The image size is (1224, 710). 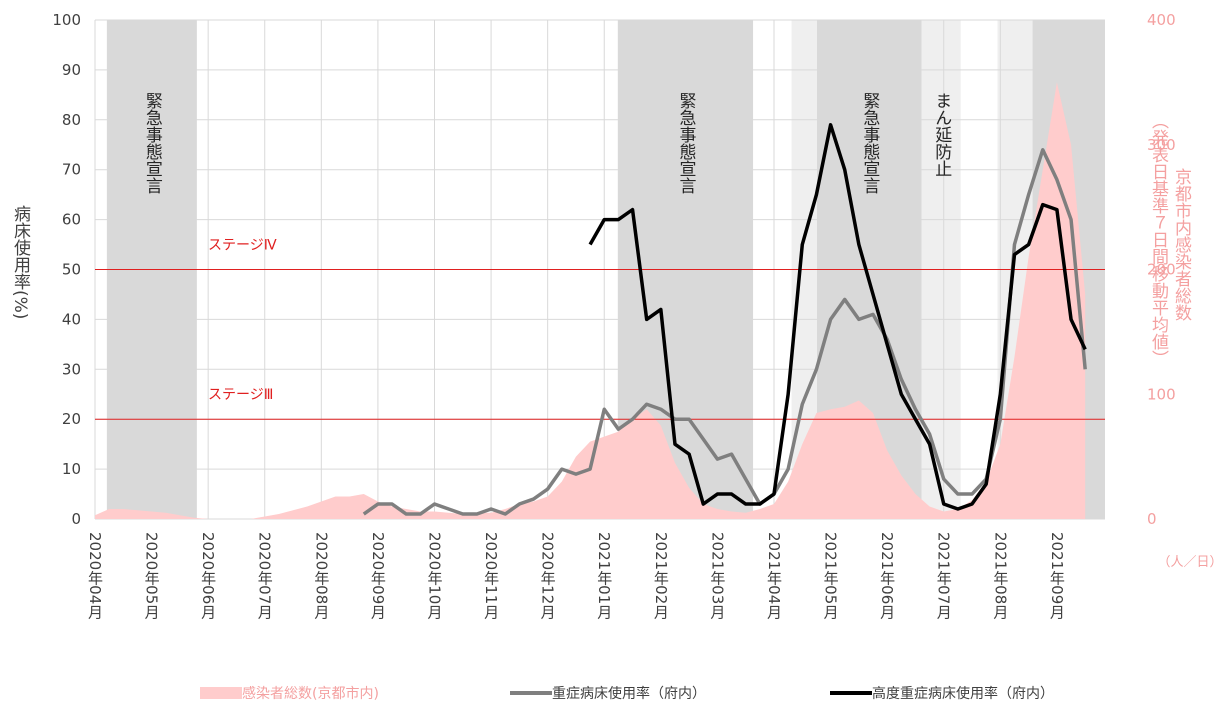 I want to click on x-tick-label: 2021年08月, so click(x=1000, y=576).